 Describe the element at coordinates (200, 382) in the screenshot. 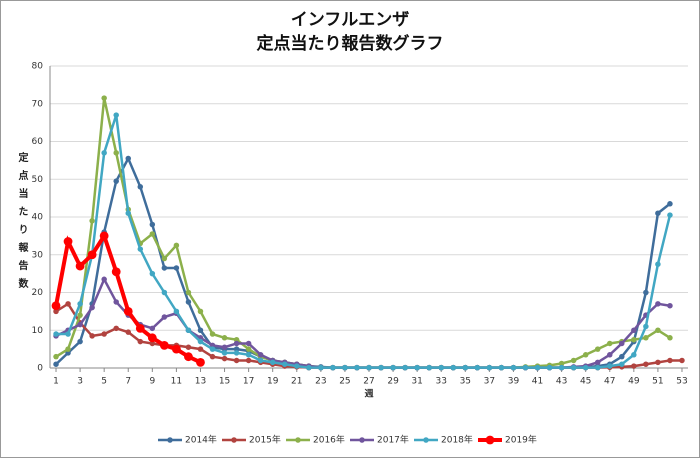

I see `x-tick-label: 13` at that location.